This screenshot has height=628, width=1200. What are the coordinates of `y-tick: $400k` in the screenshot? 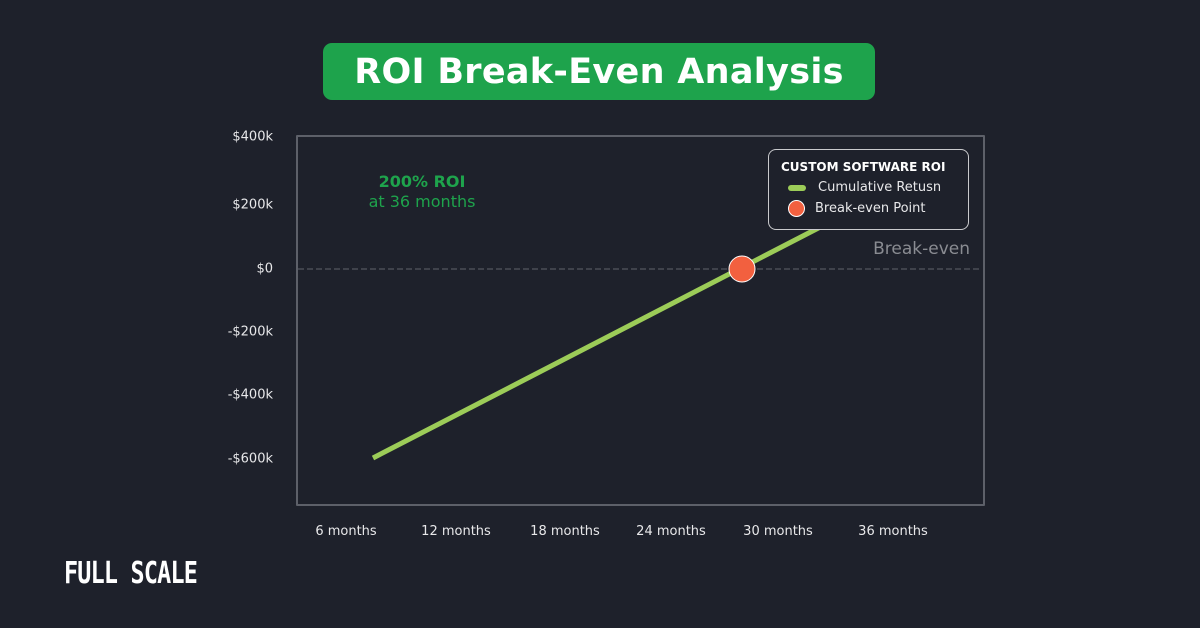 It's located at (252, 137).